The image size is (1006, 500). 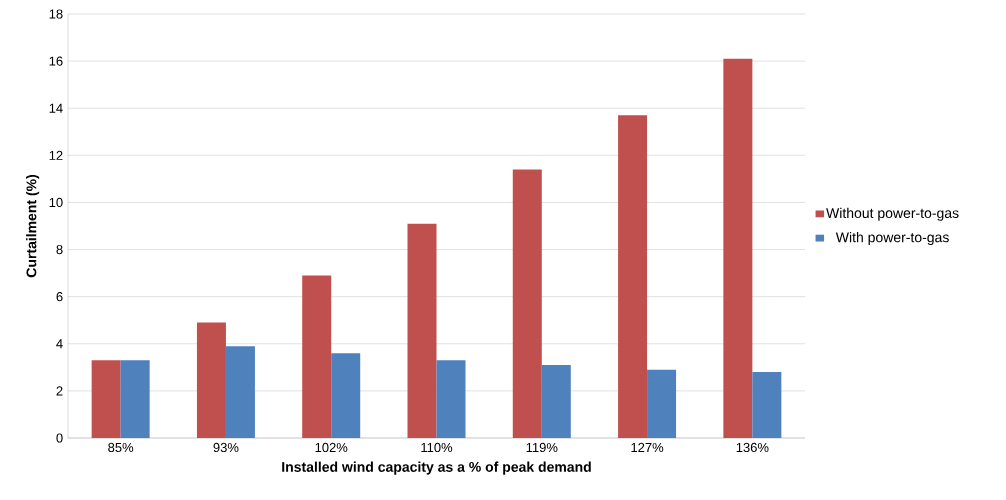 I want to click on legend-label: Without power-to-gas, so click(x=892, y=214).